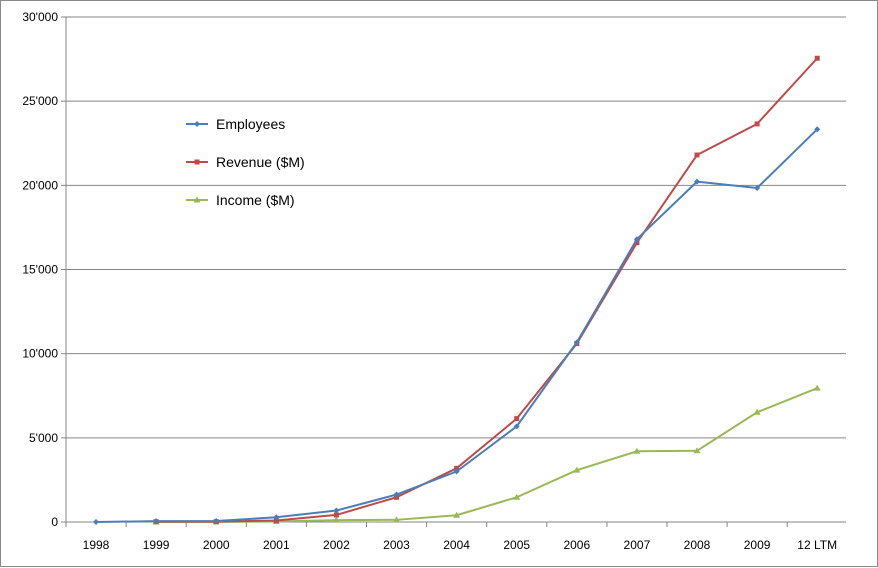  Describe the element at coordinates (396, 545) in the screenshot. I see `x-tick-label: 2003` at that location.